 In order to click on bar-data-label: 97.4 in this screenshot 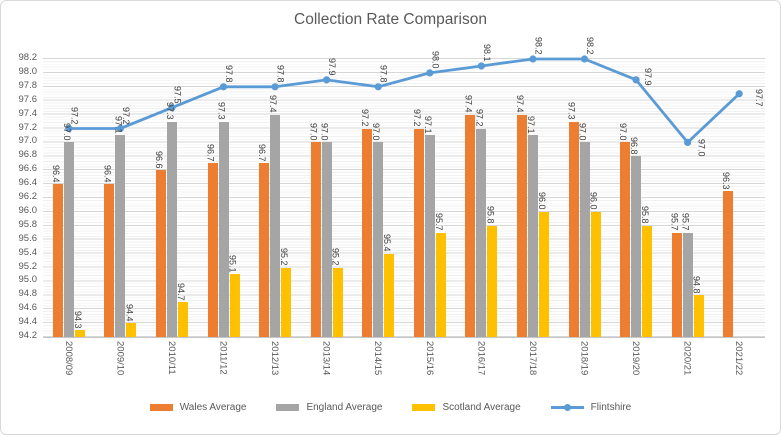, I will do `click(468, 104)`.